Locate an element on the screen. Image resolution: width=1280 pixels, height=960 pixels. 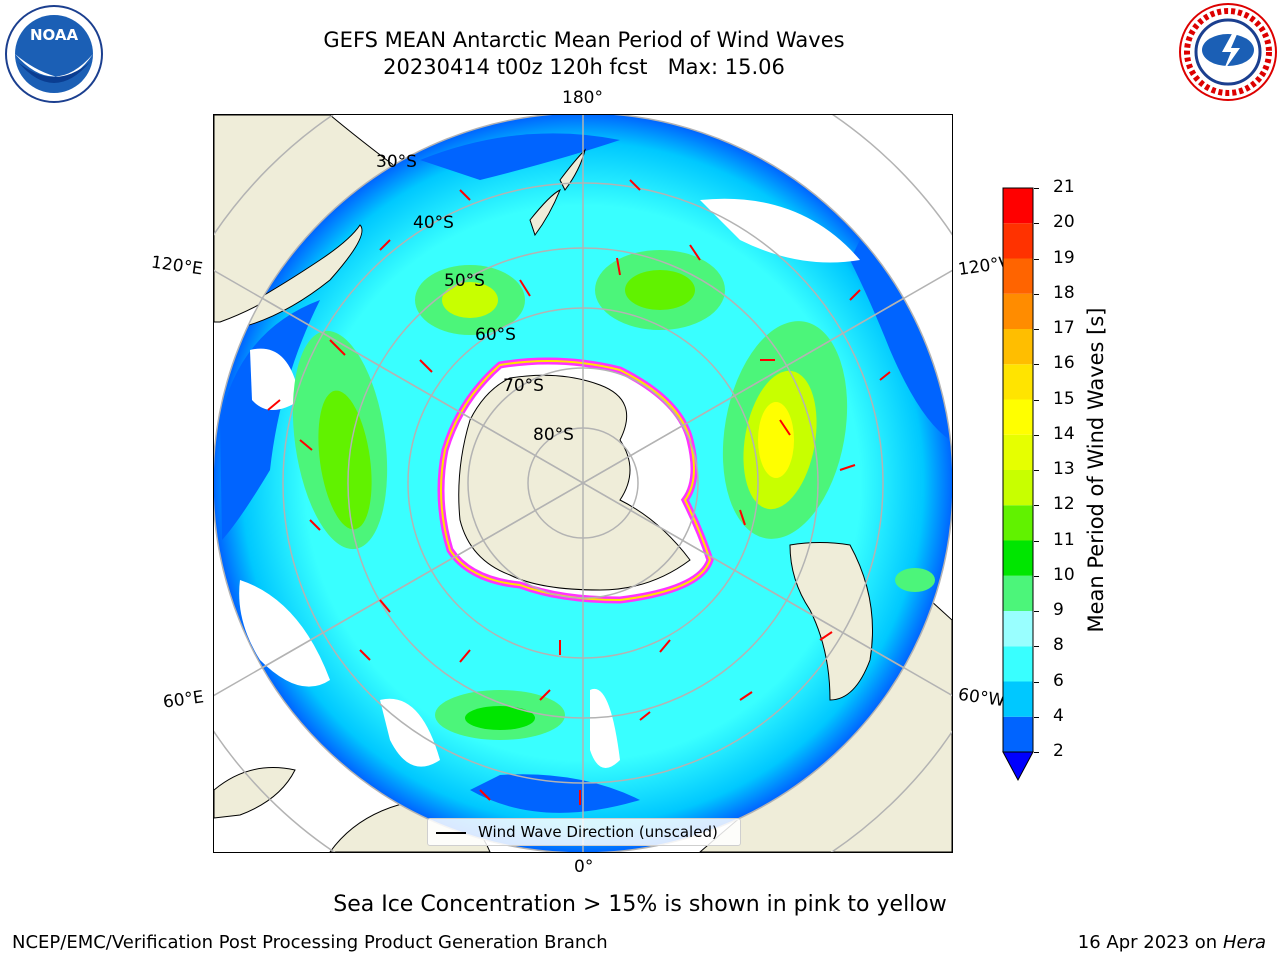
footer-date: 16 Apr 2023 on Hera is located at coordinates (1172, 942).